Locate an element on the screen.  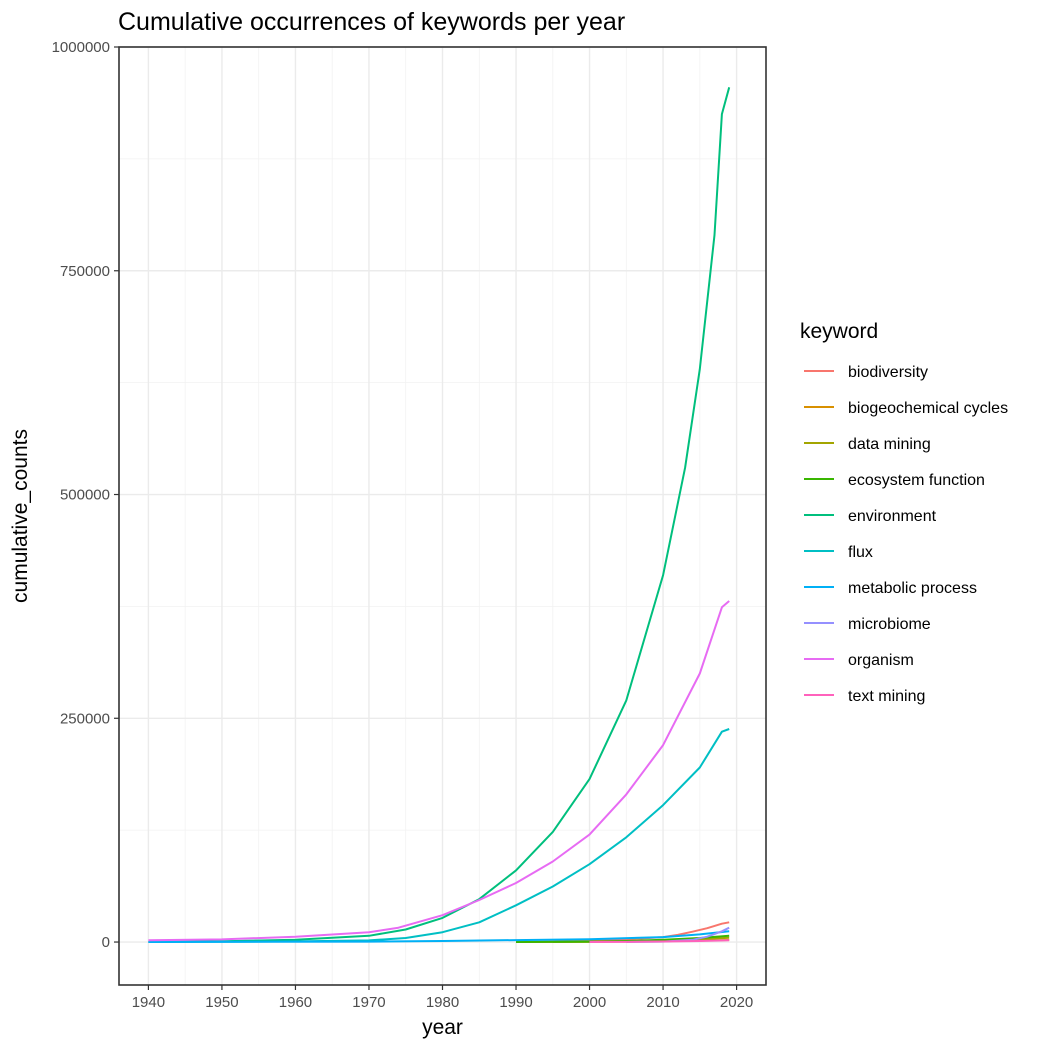
legend-label: biodiversity is located at coordinates (888, 372).